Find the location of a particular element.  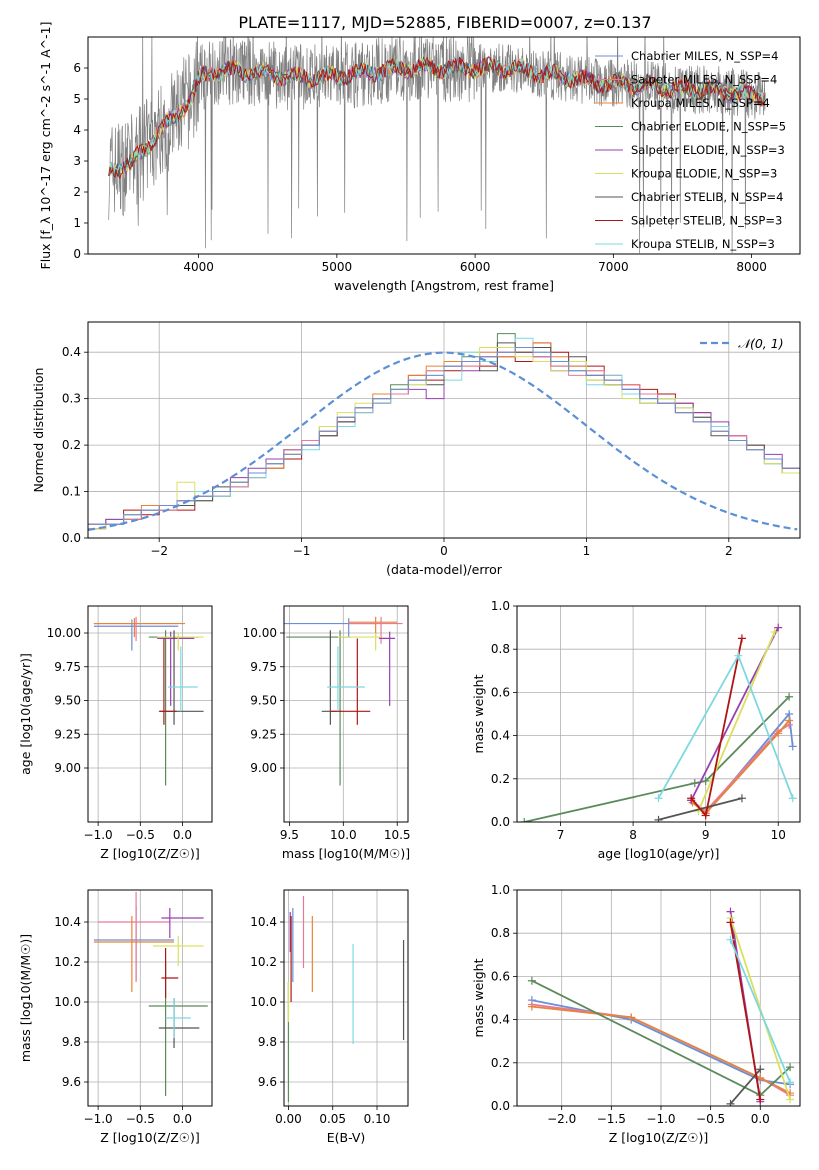

y-tick-label: 2 is located at coordinates (77, 192).